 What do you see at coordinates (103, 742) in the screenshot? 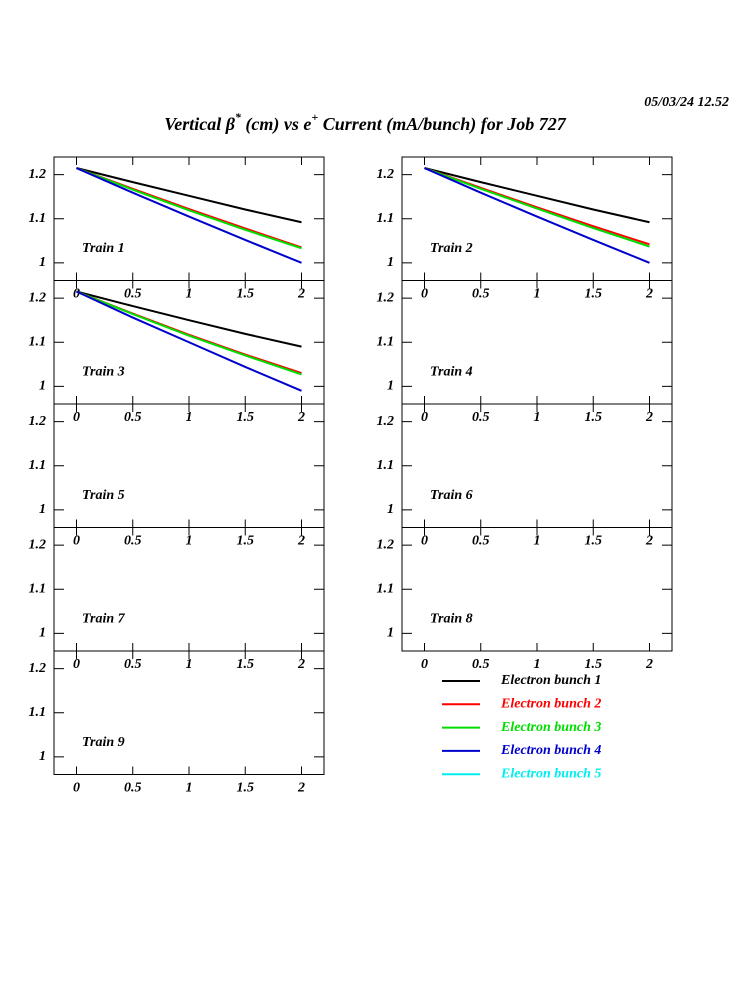
I see `panel-title: Train 9` at bounding box center [103, 742].